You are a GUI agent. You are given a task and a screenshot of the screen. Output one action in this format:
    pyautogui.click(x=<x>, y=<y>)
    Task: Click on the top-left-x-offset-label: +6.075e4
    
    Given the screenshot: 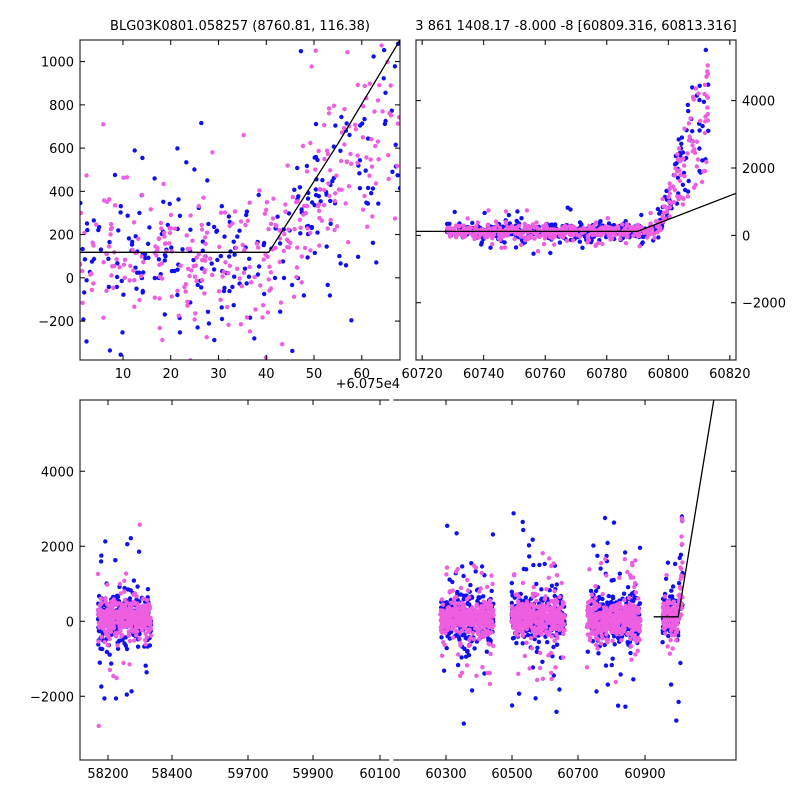 What is the action you would take?
    pyautogui.click(x=368, y=384)
    